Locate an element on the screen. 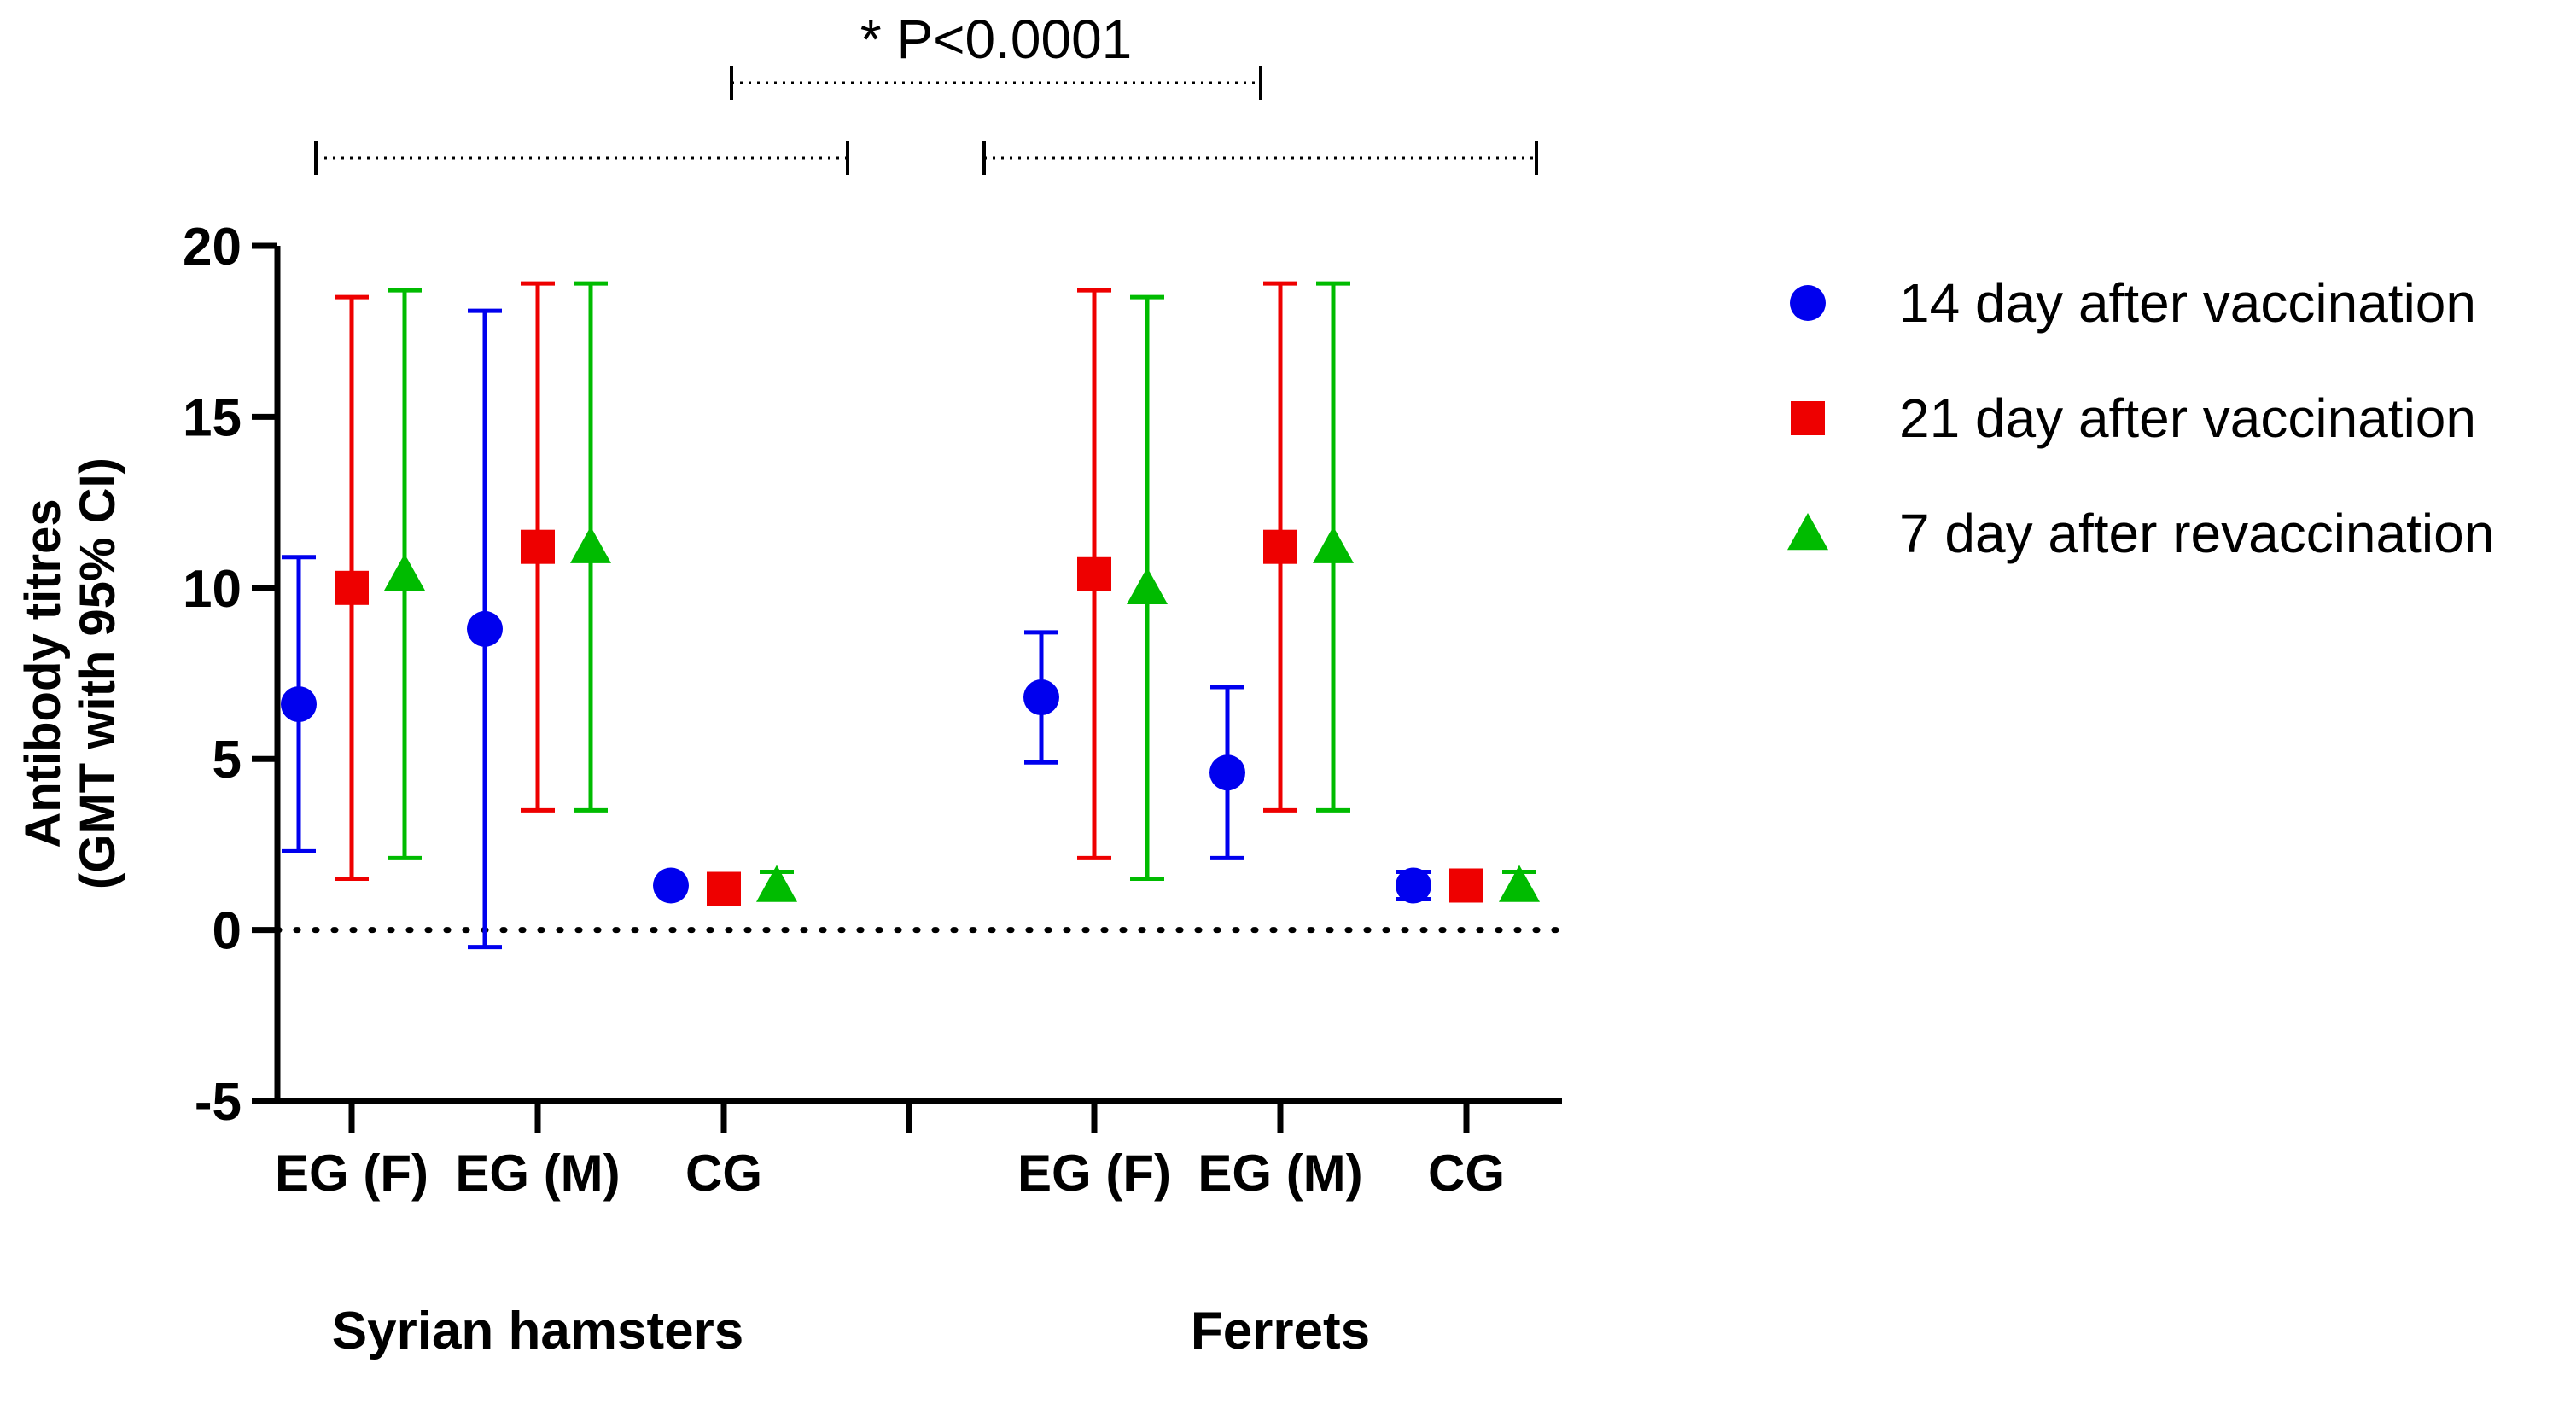  y-axis-label-line-1: Antibody titres is located at coordinates (43, 673).